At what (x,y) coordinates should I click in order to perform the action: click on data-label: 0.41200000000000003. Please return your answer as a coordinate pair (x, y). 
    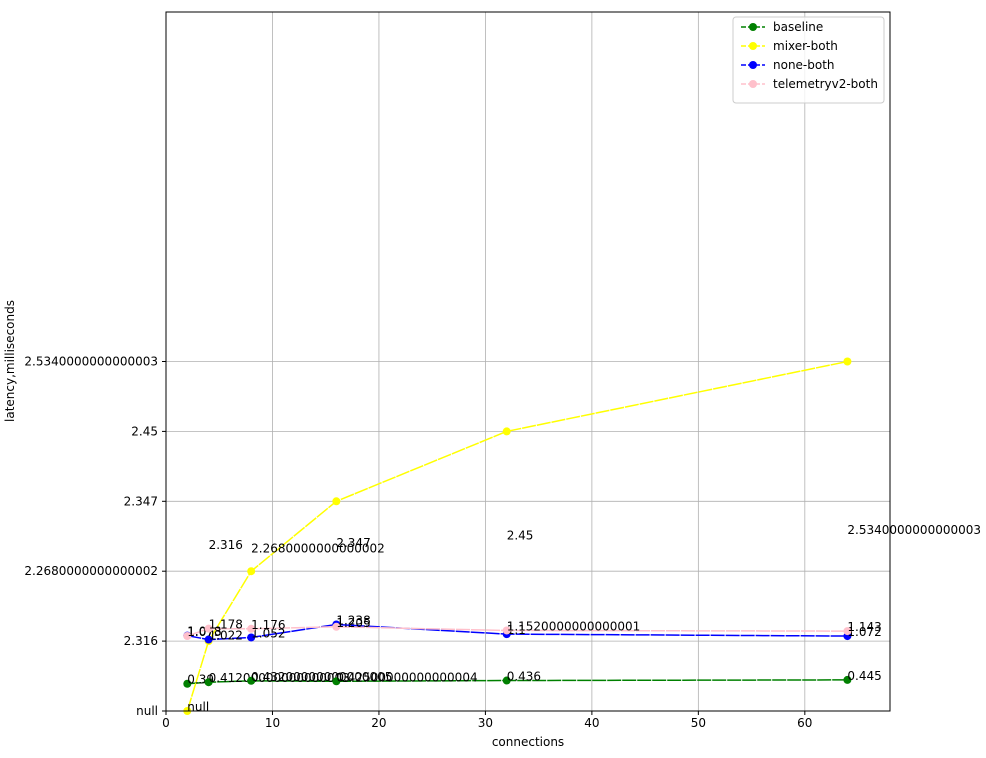
    Looking at the image, I should click on (279, 678).